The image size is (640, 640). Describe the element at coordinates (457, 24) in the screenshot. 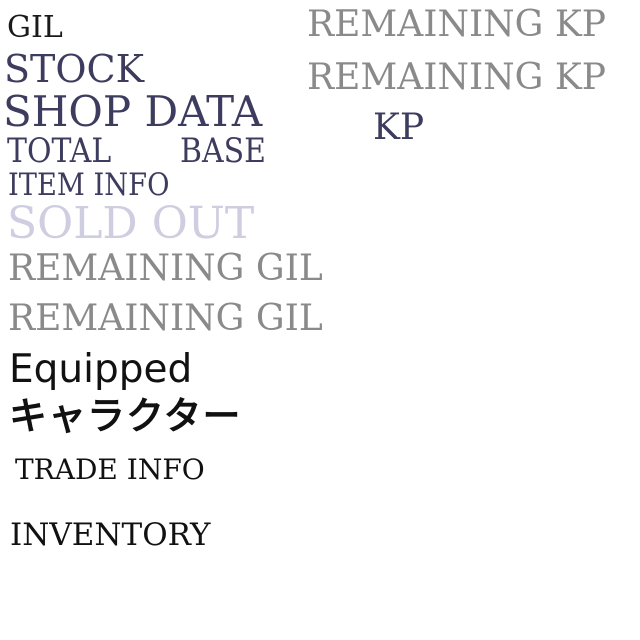

I see `remaining-kp-label: REMAINING KP` at that location.